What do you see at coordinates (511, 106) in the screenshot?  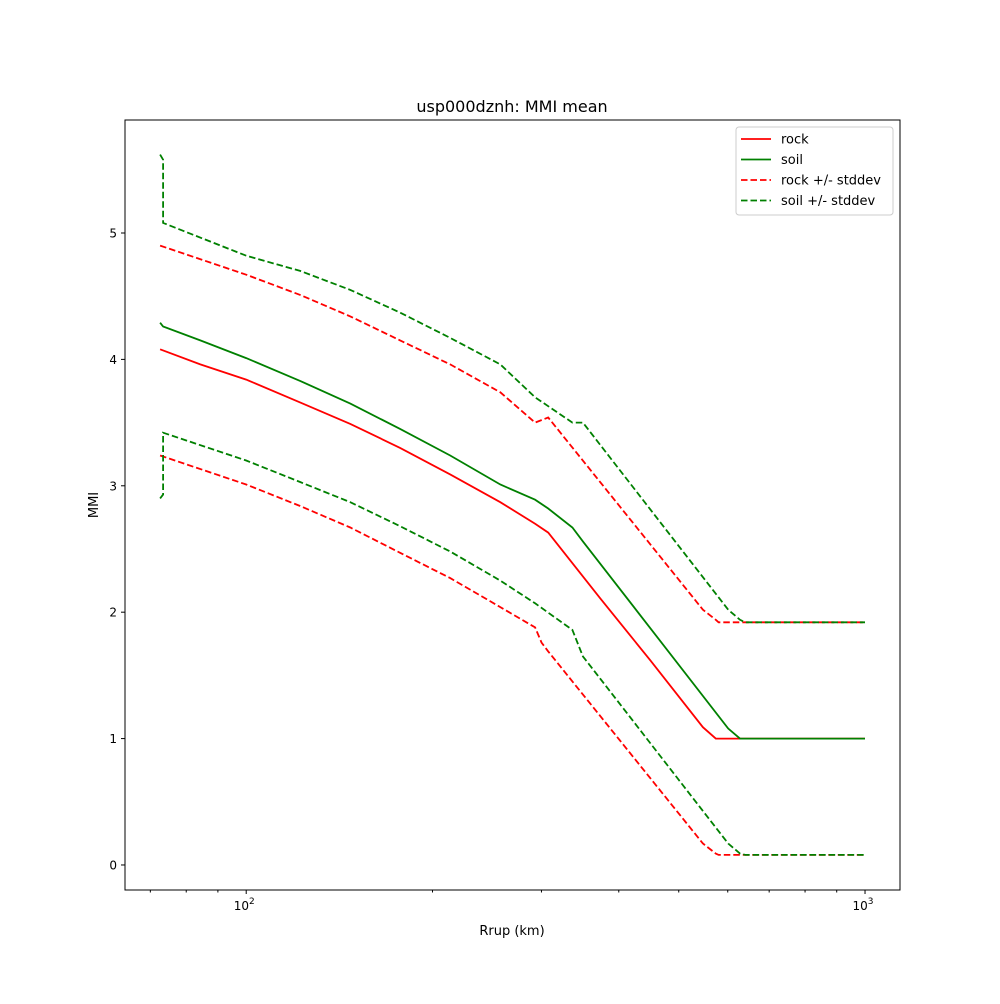 I see `chart-title: usp000dznh: MMI mean` at bounding box center [511, 106].